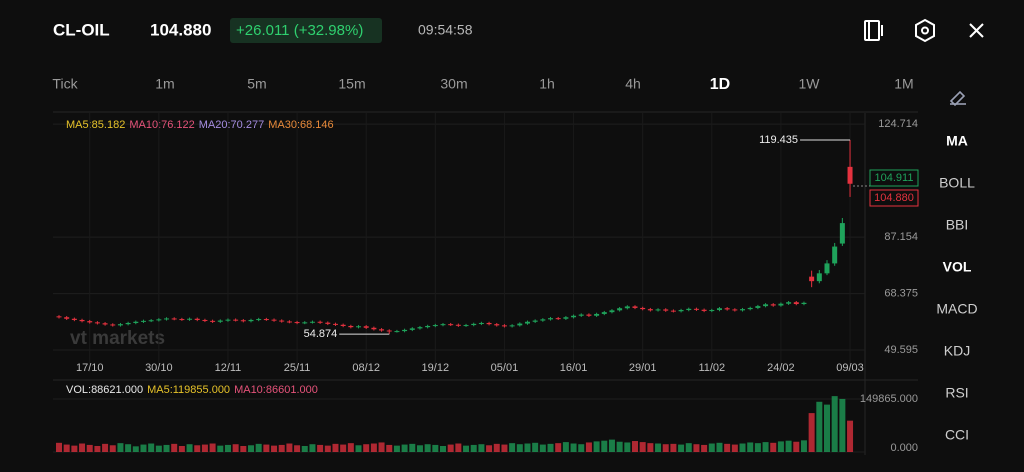 Image resolution: width=1024 pixels, height=472 pixels. Describe the element at coordinates (547, 84) in the screenshot. I see `timeframe-tab: 1h` at that location.